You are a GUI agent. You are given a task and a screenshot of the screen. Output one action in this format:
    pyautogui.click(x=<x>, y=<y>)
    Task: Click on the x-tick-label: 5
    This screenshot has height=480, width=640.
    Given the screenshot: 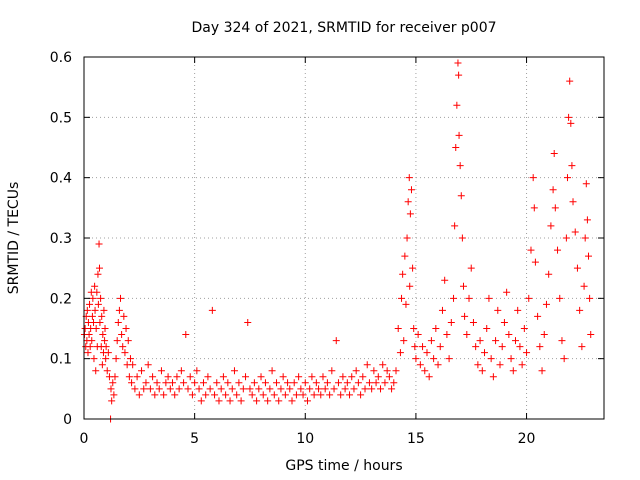 What is the action you would take?
    pyautogui.click(x=194, y=439)
    